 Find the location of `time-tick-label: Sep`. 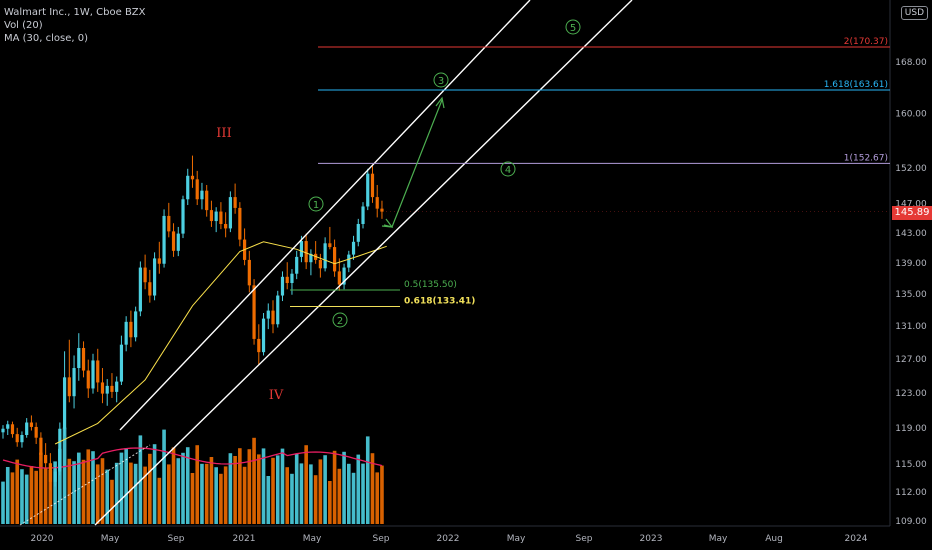

time-tick-label: Sep is located at coordinates (584, 539).